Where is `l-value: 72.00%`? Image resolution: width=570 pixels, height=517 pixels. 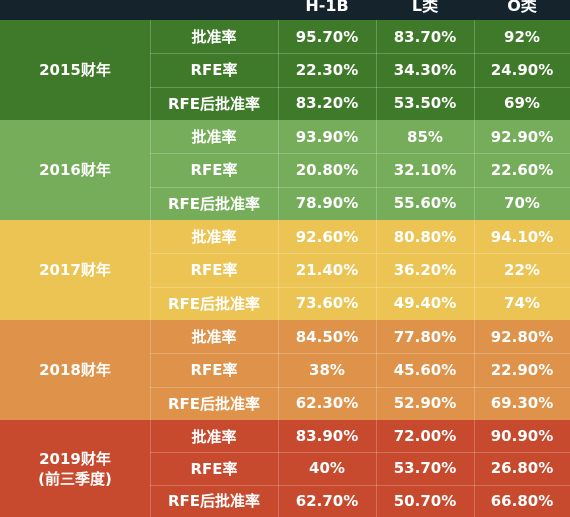
l-value: 72.00% is located at coordinates (425, 436).